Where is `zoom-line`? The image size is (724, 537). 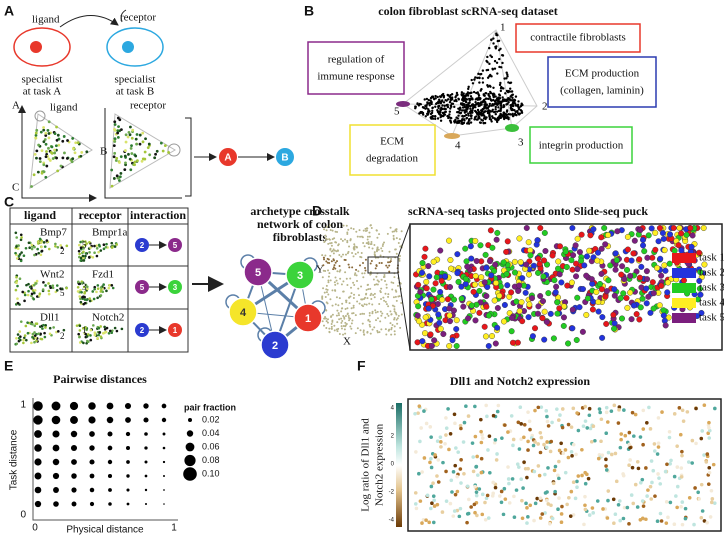 zoom-line is located at coordinates (404, 240).